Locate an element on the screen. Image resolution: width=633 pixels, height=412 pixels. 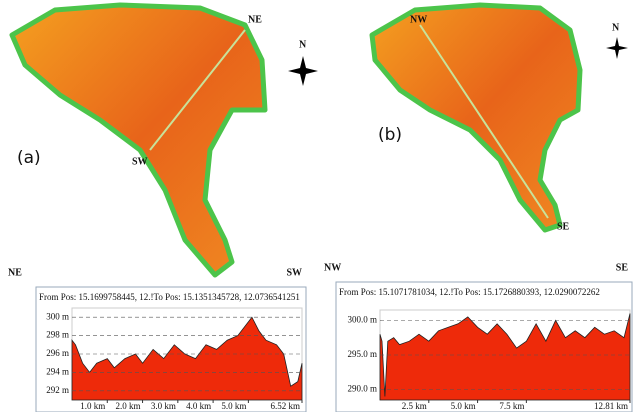
x-tick-label: 12.81 km is located at coordinates (611, 406).